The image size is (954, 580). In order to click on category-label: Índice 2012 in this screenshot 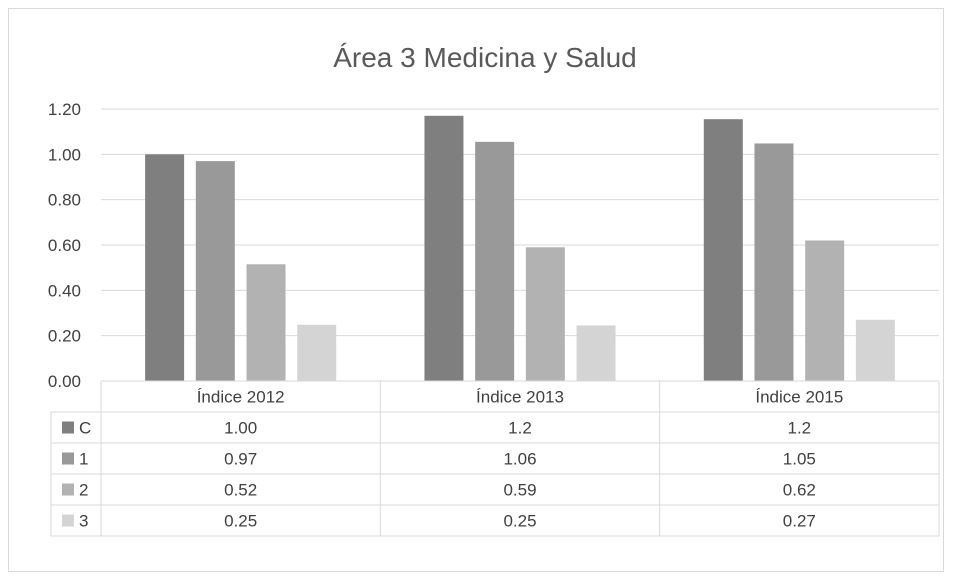, I will do `click(241, 397)`.